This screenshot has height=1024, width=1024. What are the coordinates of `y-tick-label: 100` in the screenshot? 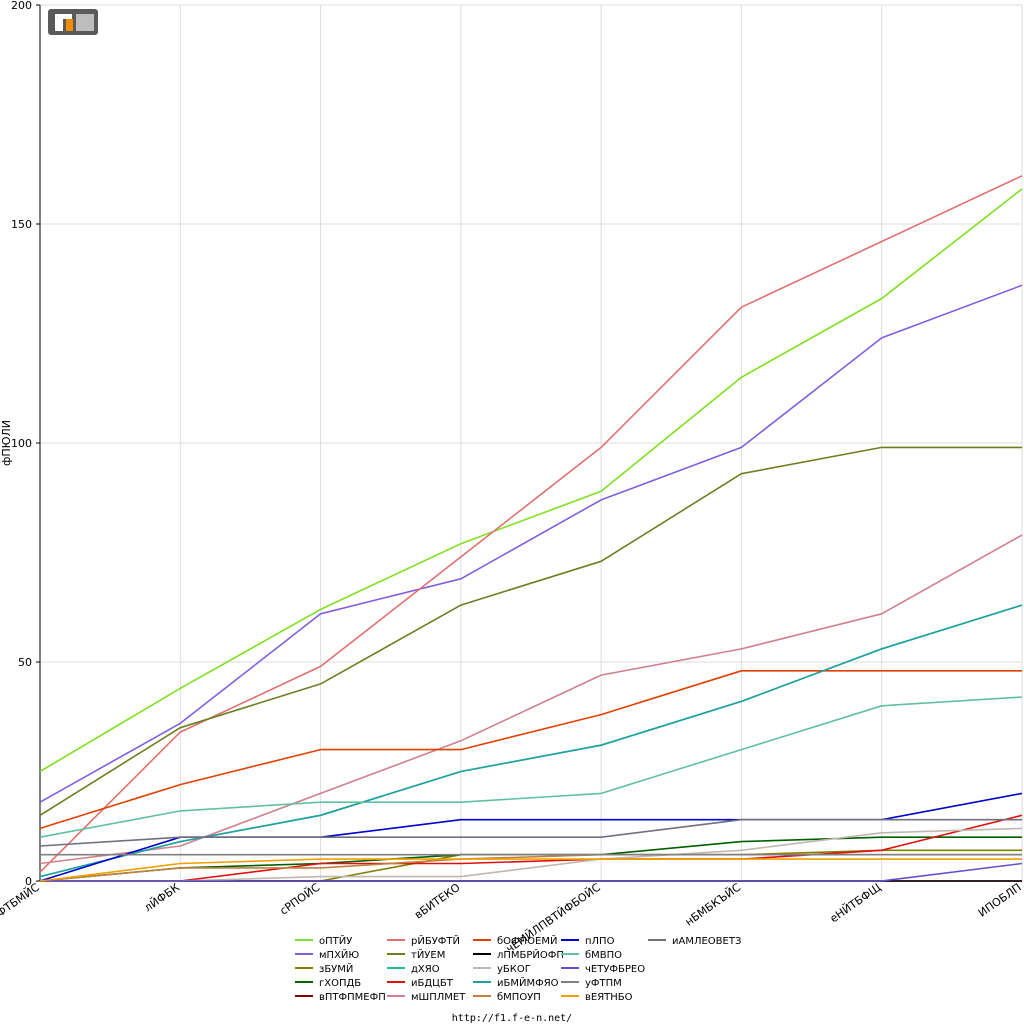 It's located at (21, 443).